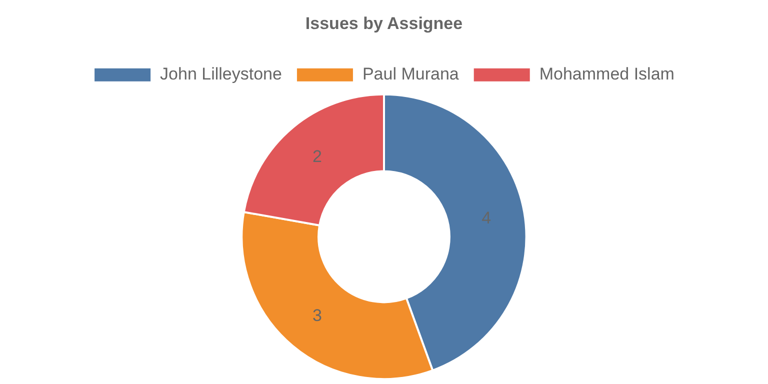 This screenshot has height=384, width=768. I want to click on legend-label: John Lilleystone, so click(221, 74).